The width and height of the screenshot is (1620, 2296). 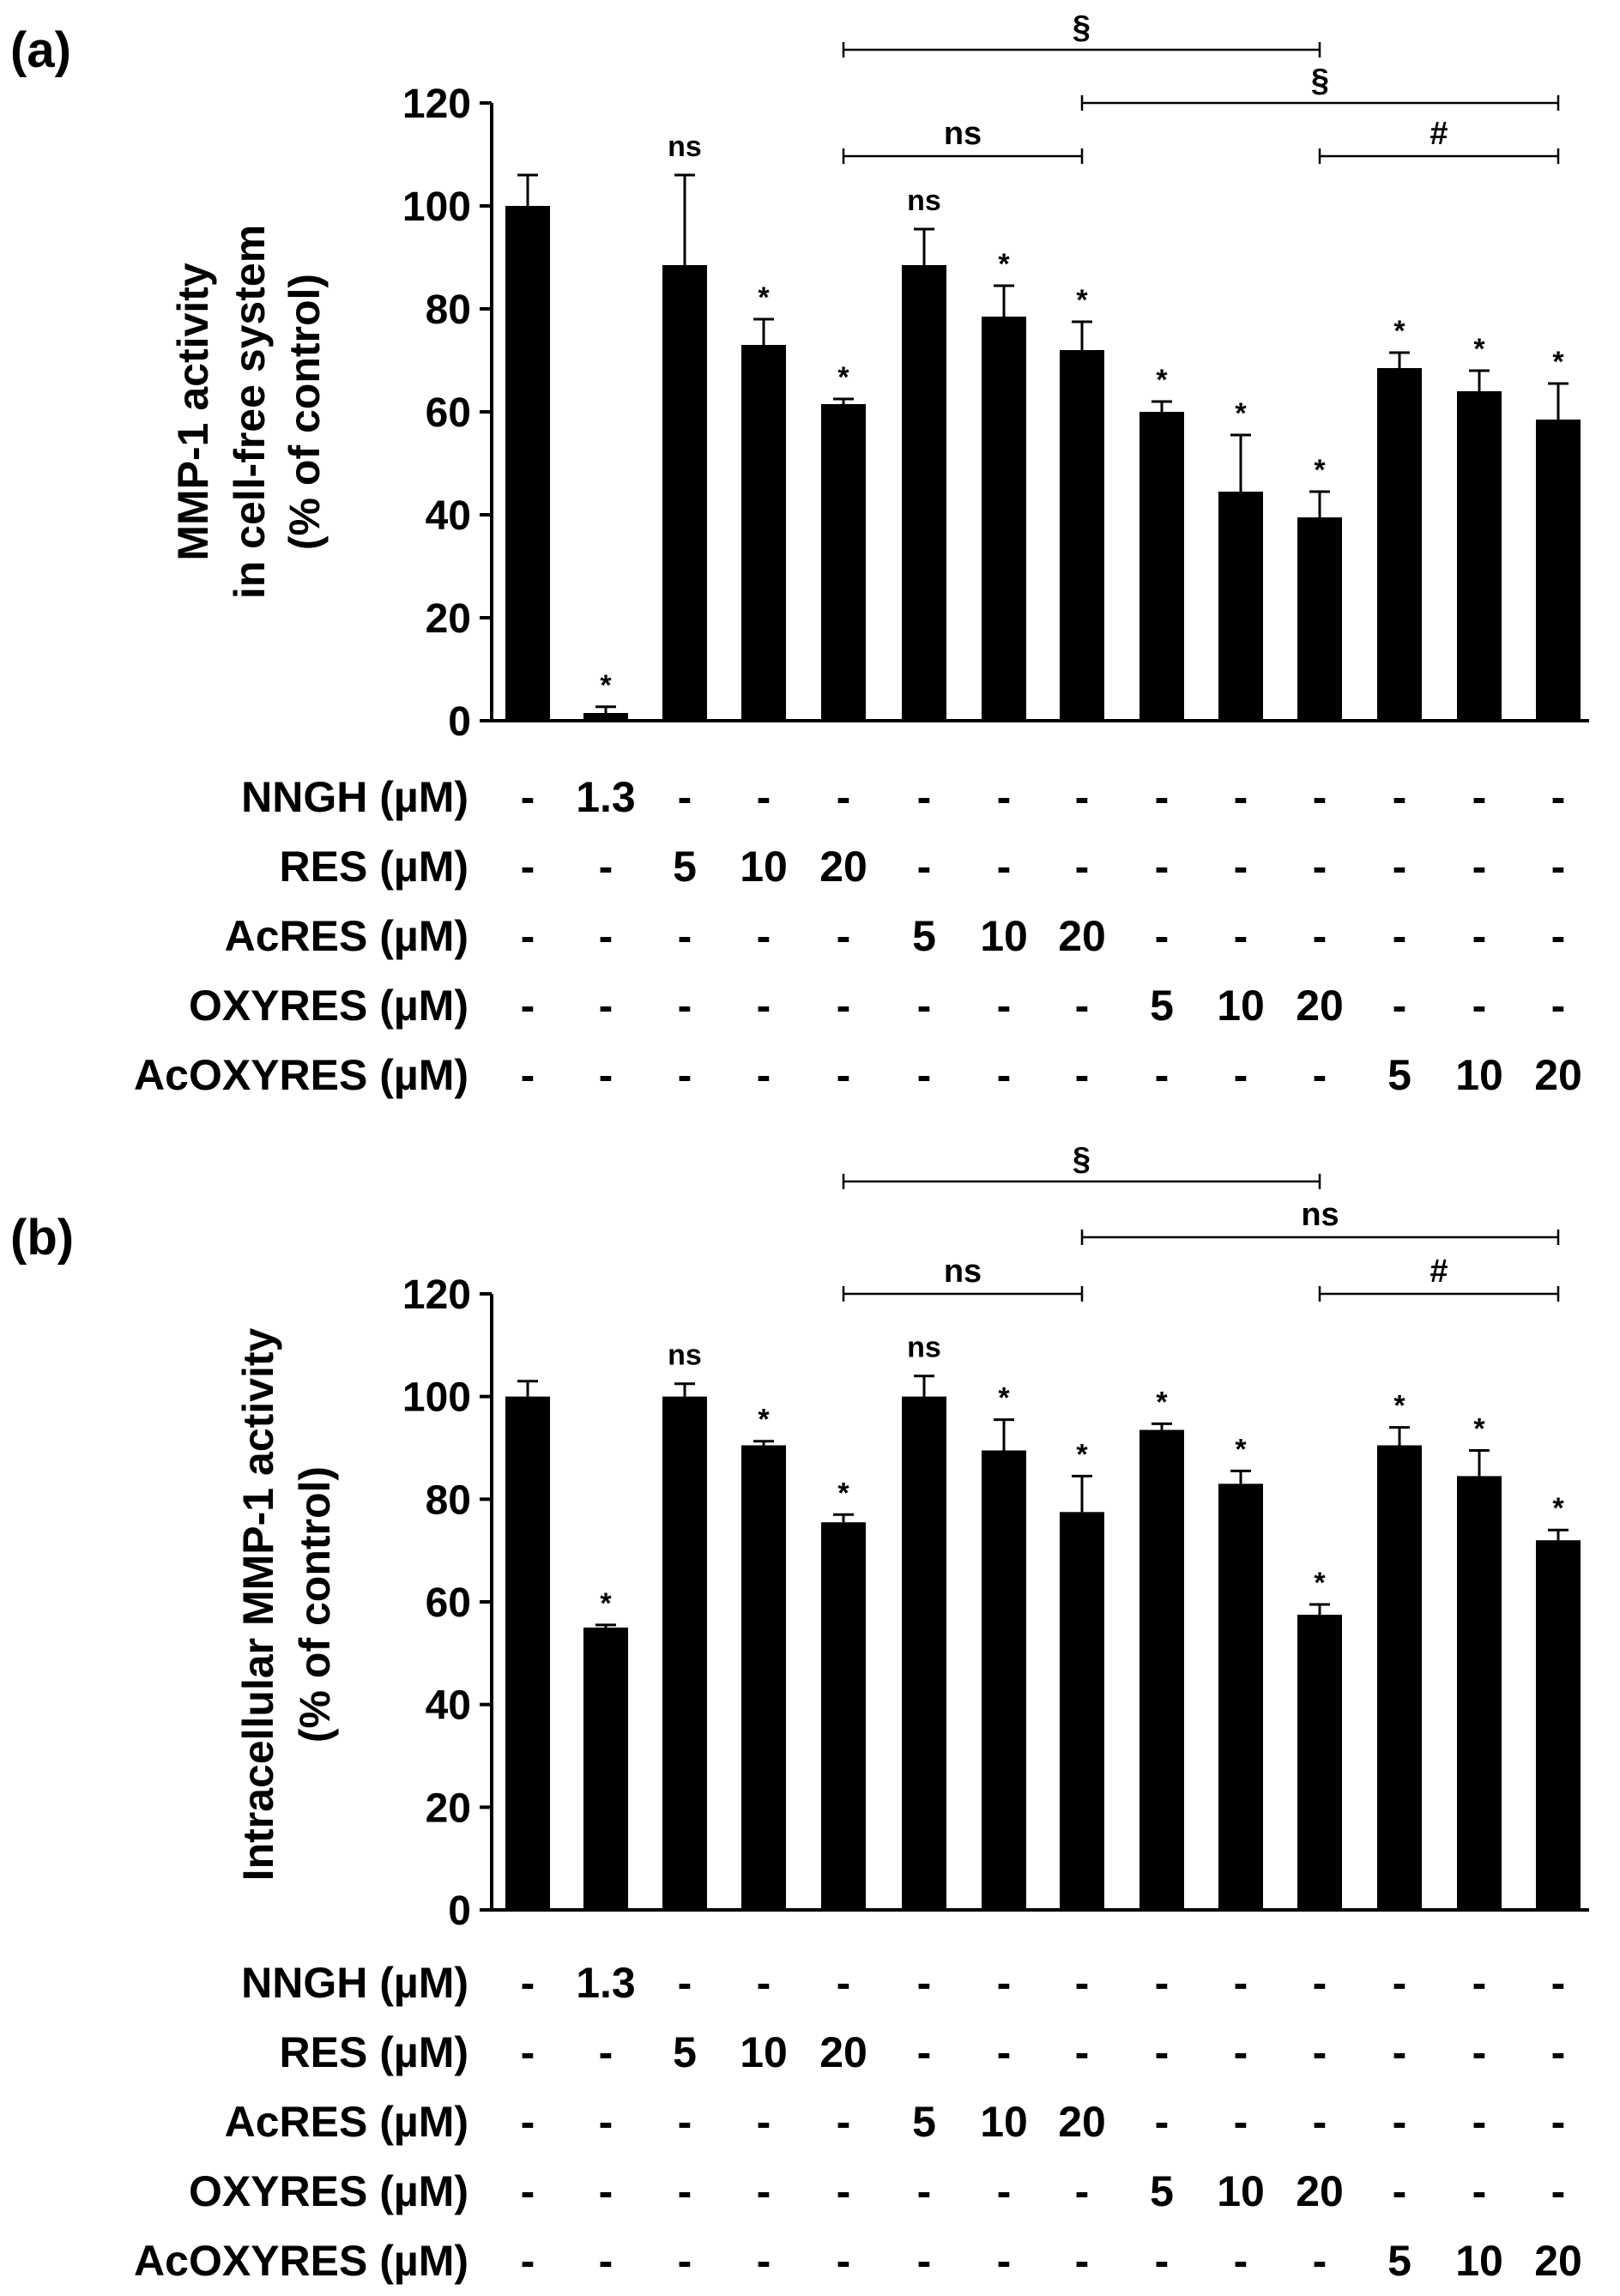 I want to click on y-axis-label: Intracellular MMP-1 activity, so click(x=258, y=1604).